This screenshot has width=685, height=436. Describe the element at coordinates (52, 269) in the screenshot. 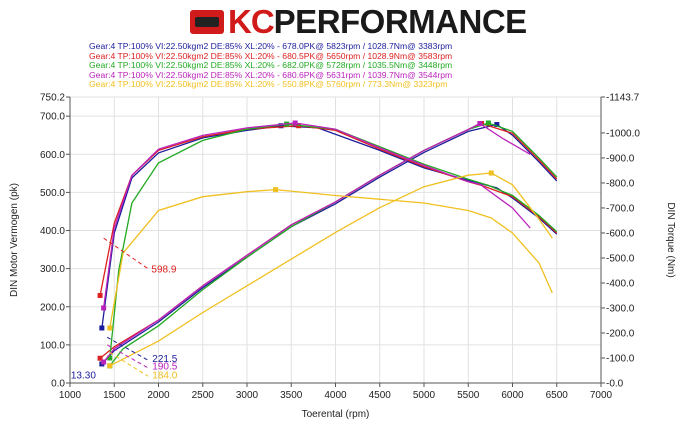

I see `y-left-tick-label: 300.0` at that location.